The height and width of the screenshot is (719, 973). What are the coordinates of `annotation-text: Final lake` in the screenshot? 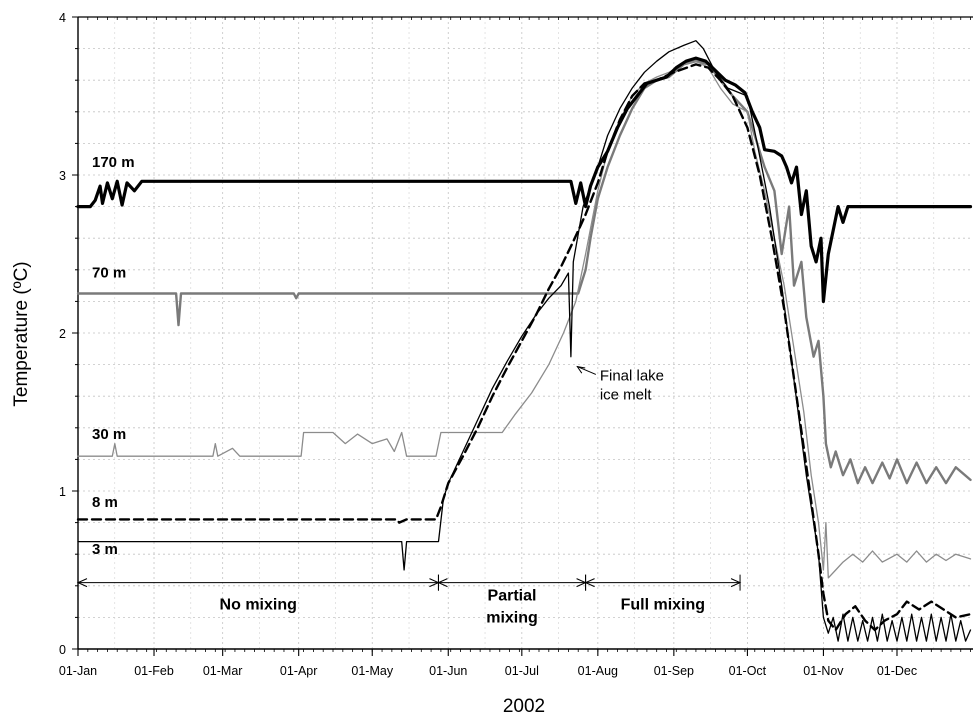 It's located at (632, 375).